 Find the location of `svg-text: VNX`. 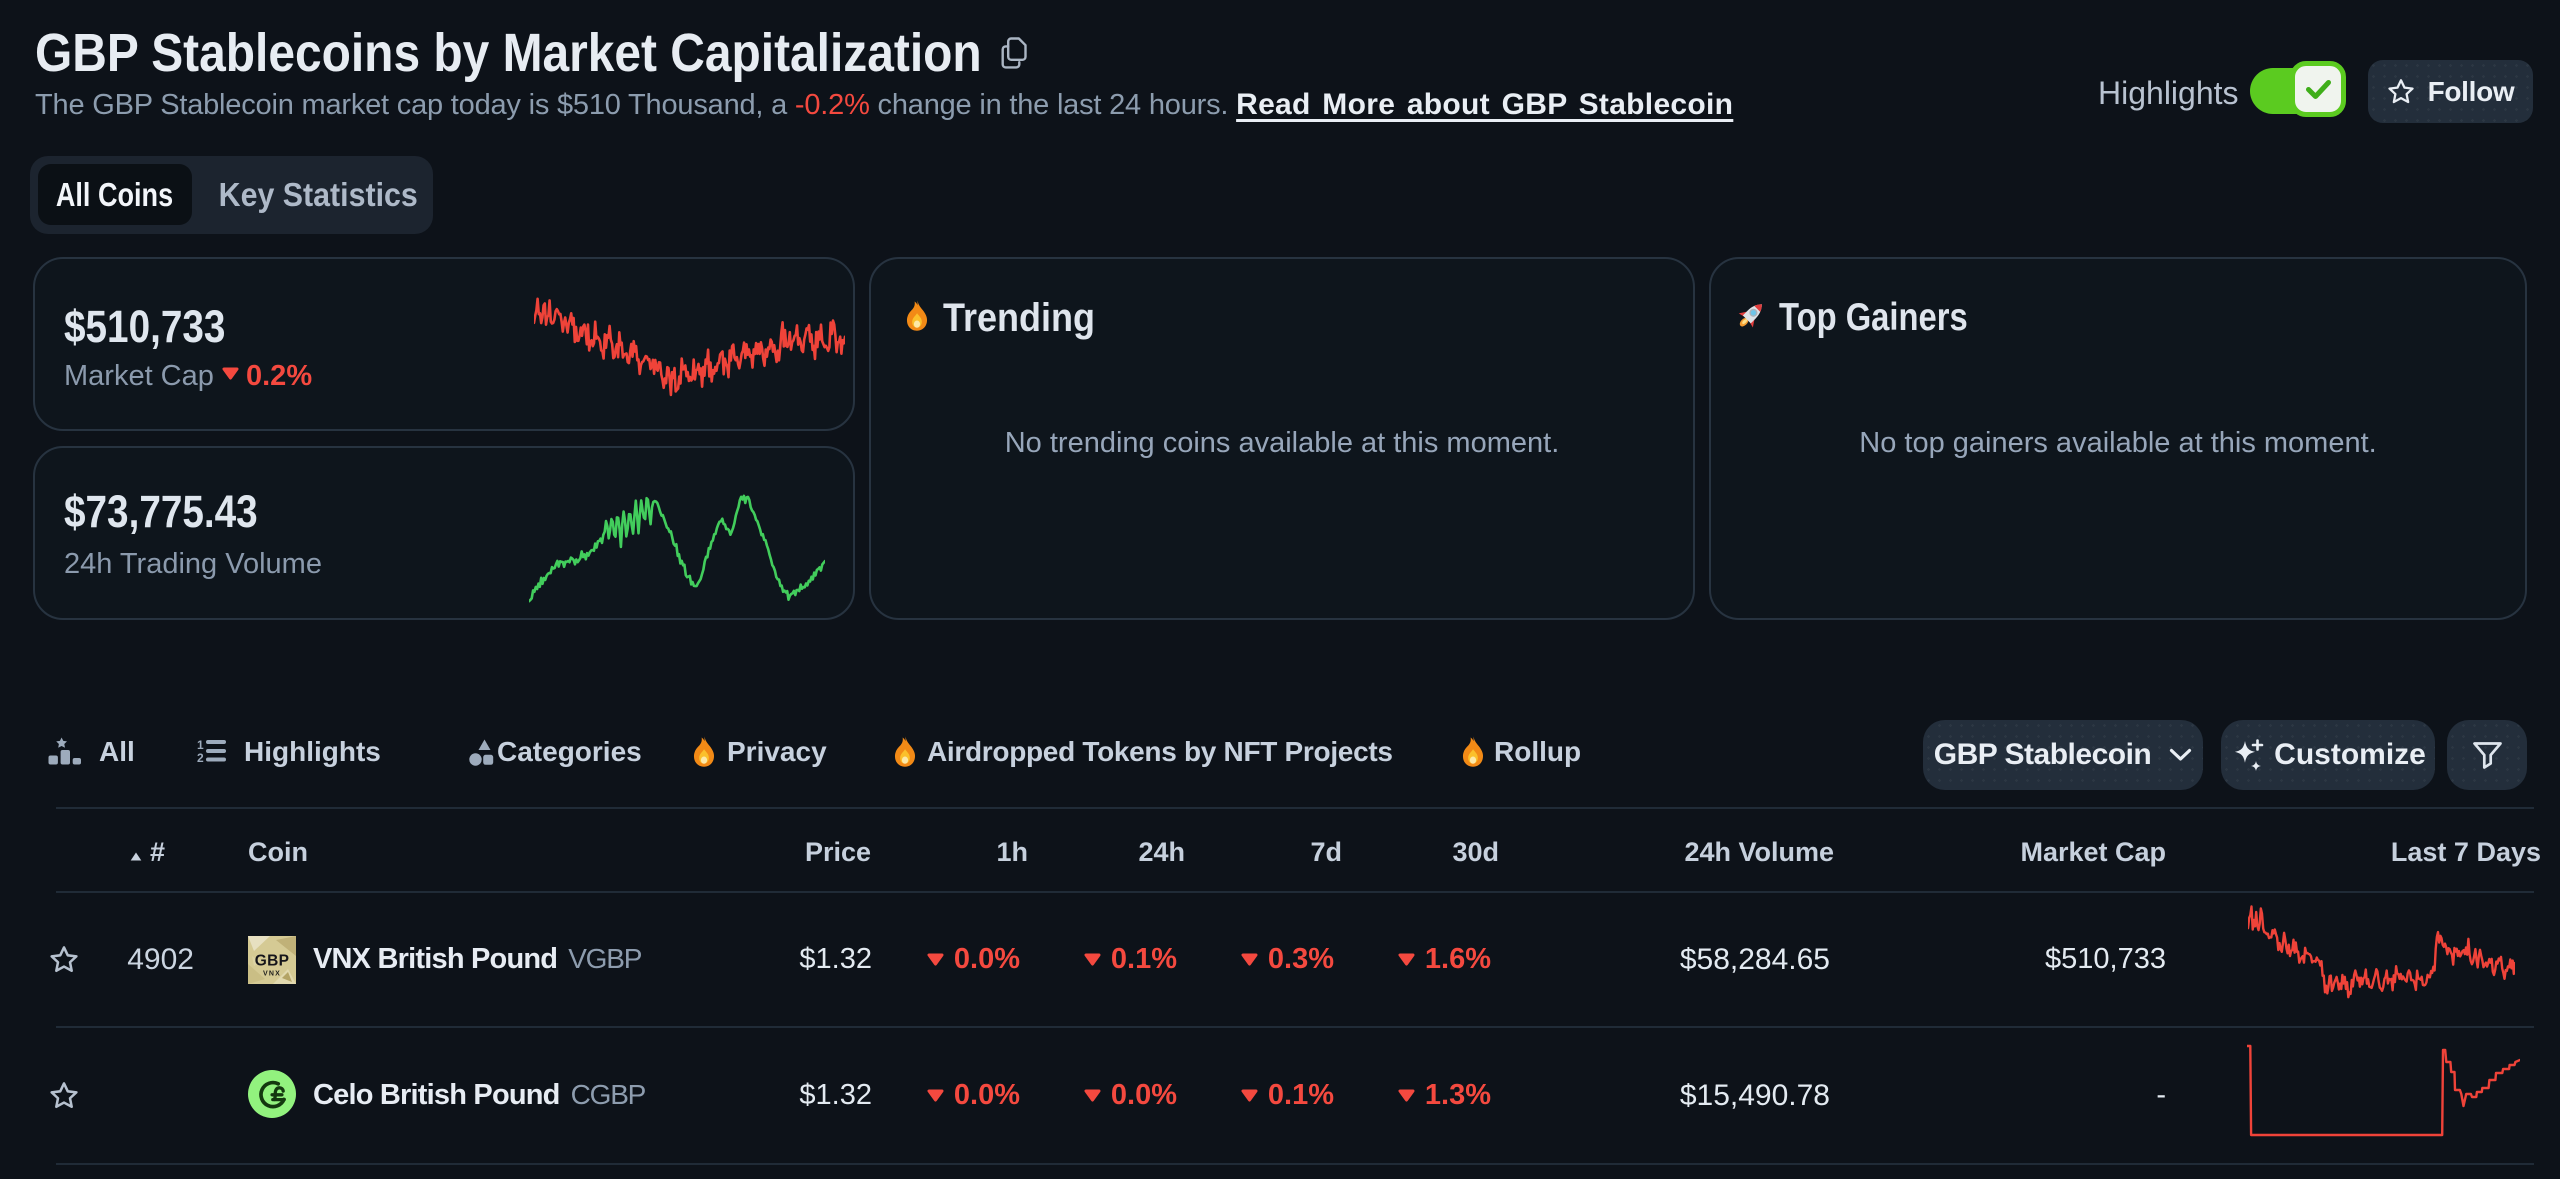

svg-text: VNX is located at coordinates (272, 974).